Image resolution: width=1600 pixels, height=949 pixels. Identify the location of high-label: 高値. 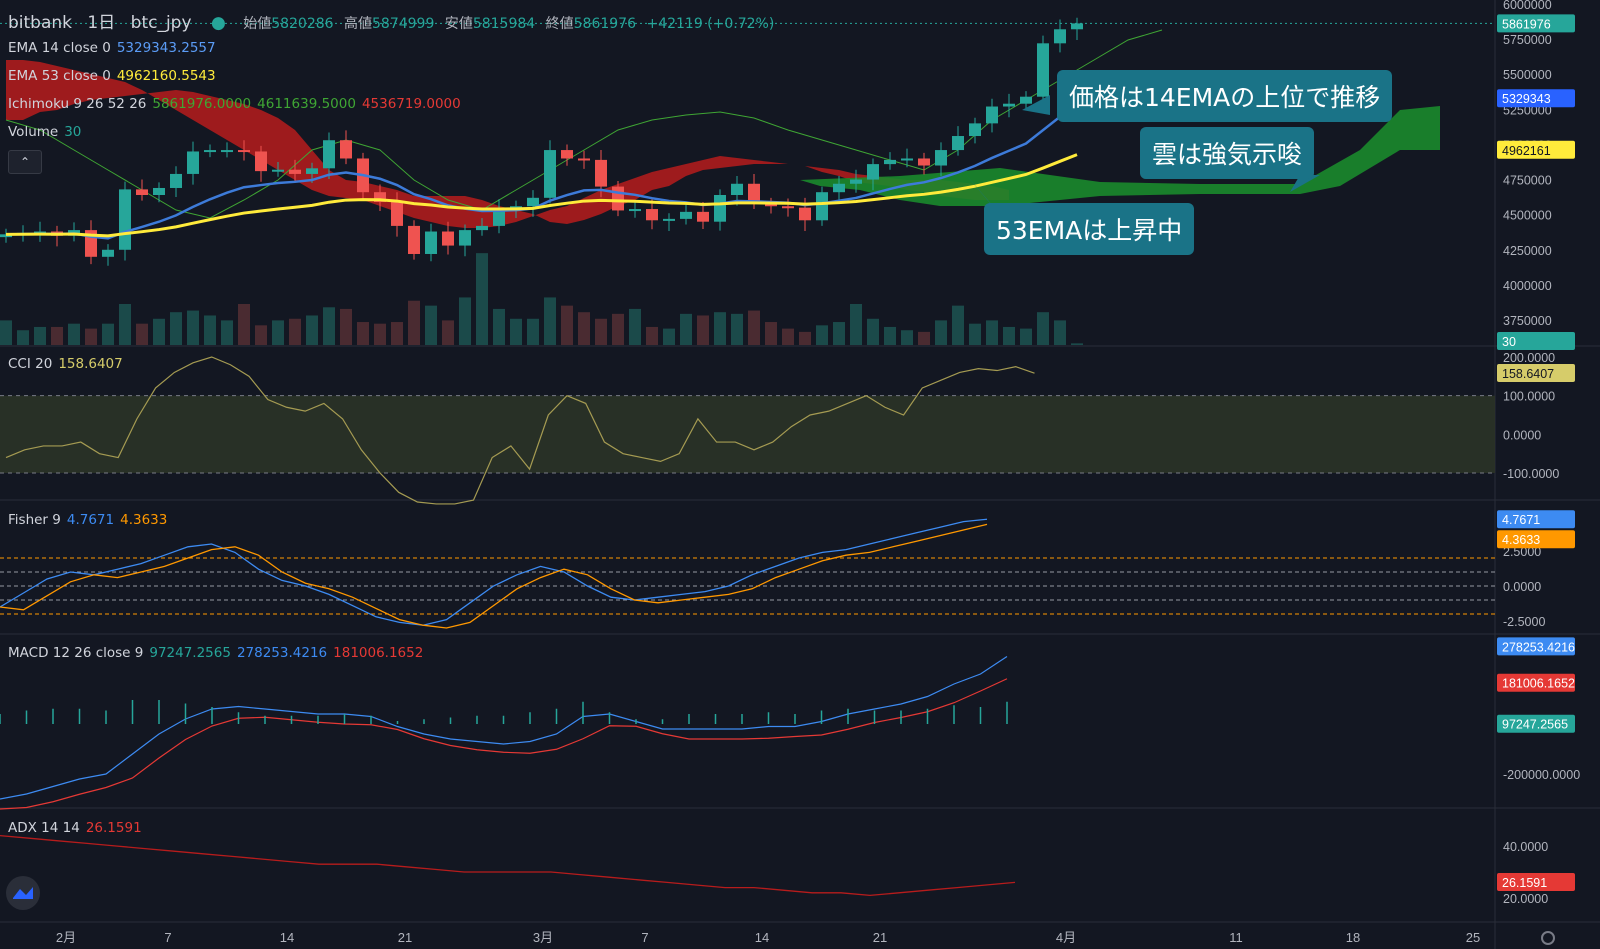
(358, 24).